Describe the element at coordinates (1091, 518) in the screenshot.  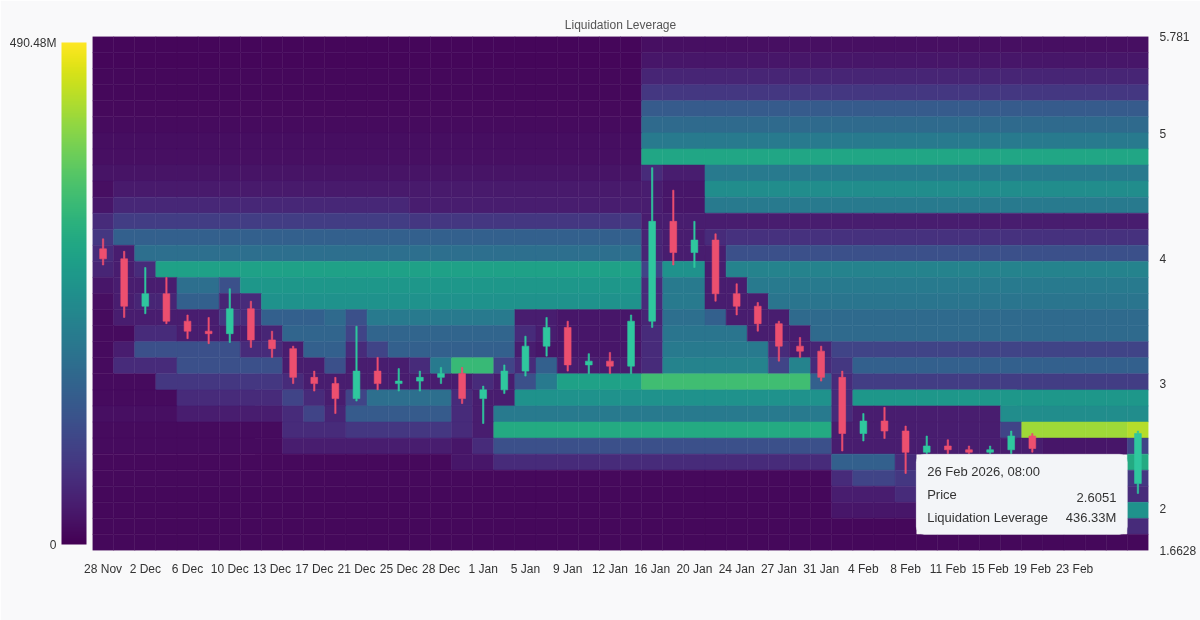
I see `annotation: 436.33M` at that location.